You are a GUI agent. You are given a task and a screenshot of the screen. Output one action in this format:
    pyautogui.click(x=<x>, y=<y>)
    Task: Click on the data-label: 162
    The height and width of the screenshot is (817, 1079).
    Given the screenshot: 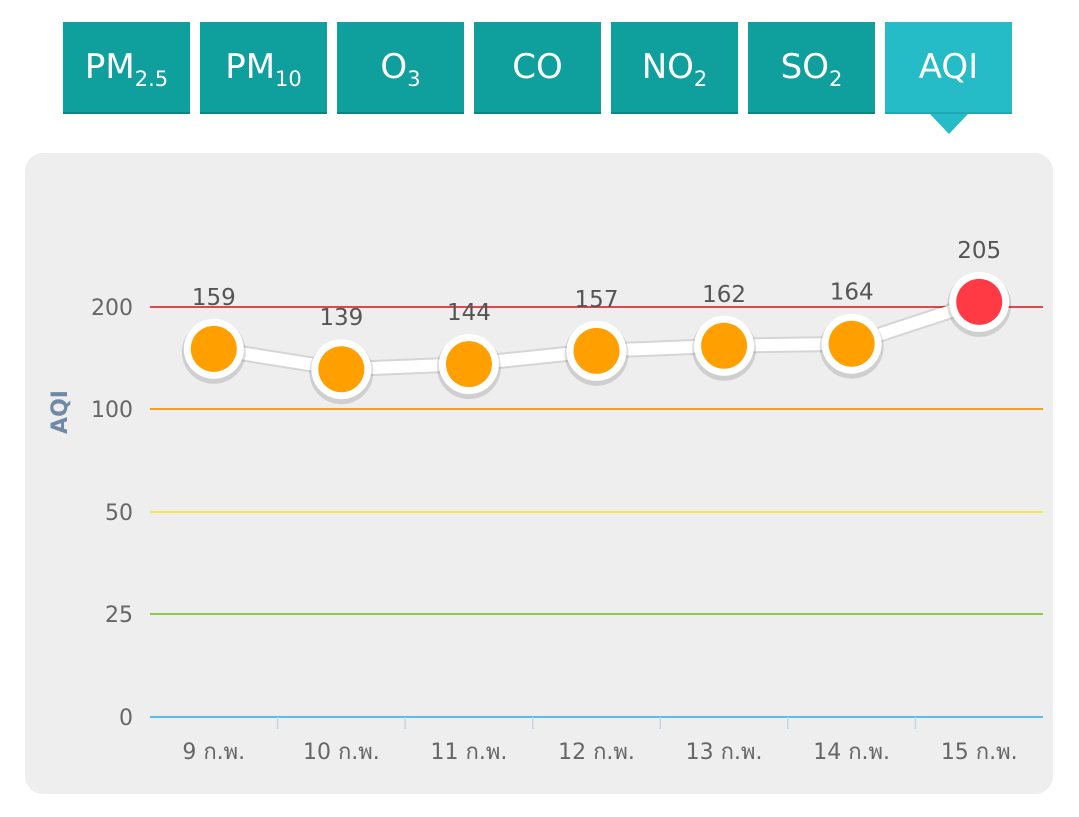 What is the action you would take?
    pyautogui.click(x=724, y=295)
    